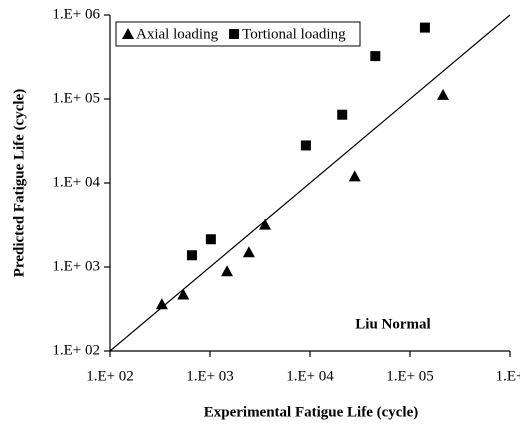 The image size is (520, 429). Describe the element at coordinates (508, 376) in the screenshot. I see `x-tick-label: 1.E+` at that location.